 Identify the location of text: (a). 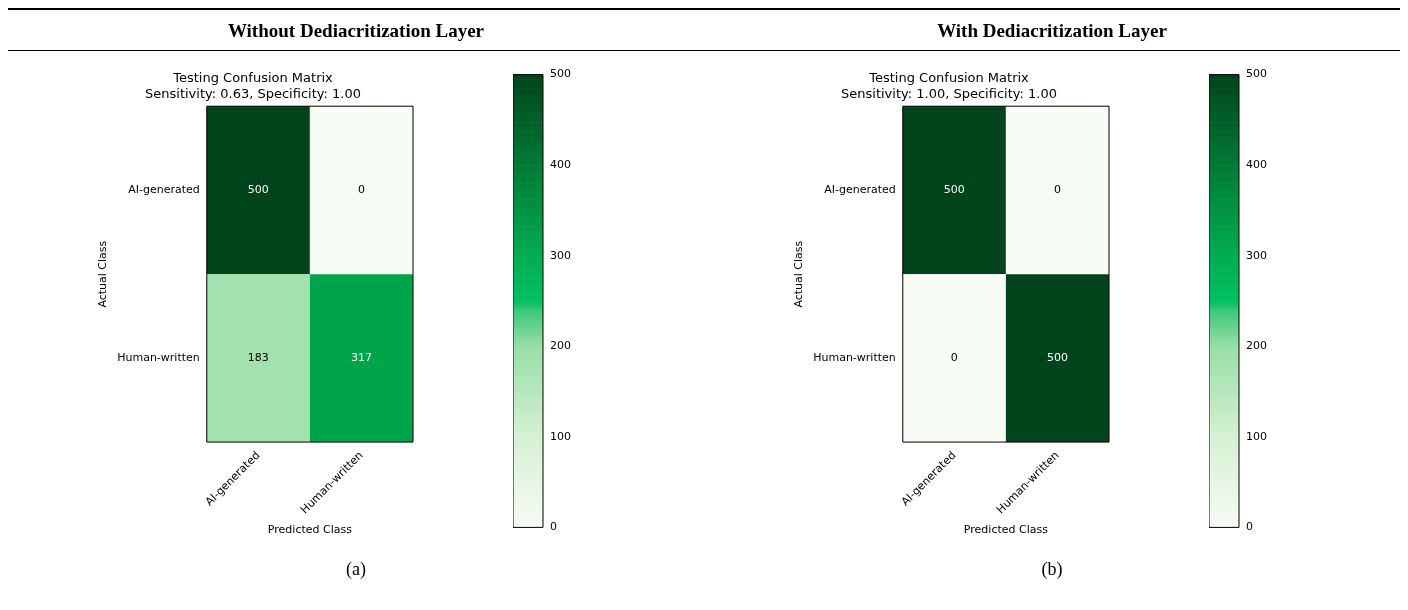
(356, 569).